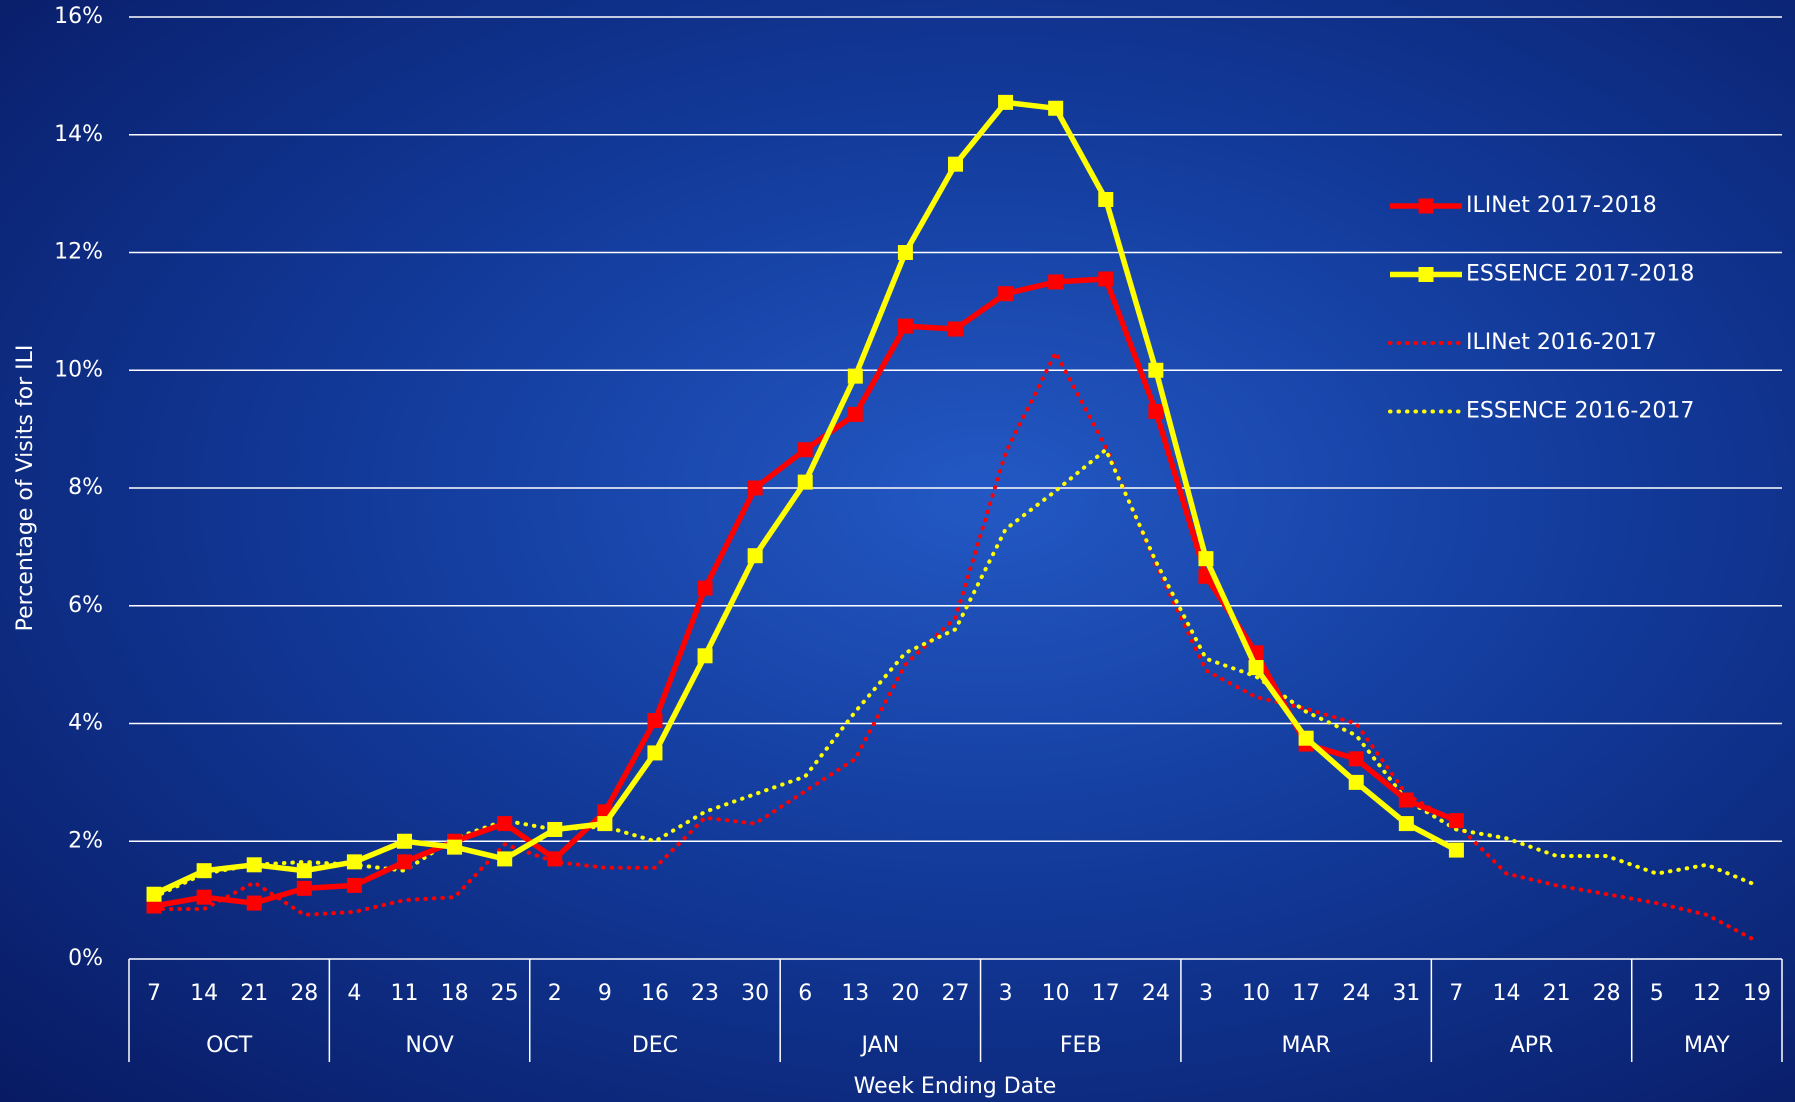 This screenshot has height=1102, width=1795. What do you see at coordinates (429, 1045) in the screenshot?
I see `month-label: NOV` at bounding box center [429, 1045].